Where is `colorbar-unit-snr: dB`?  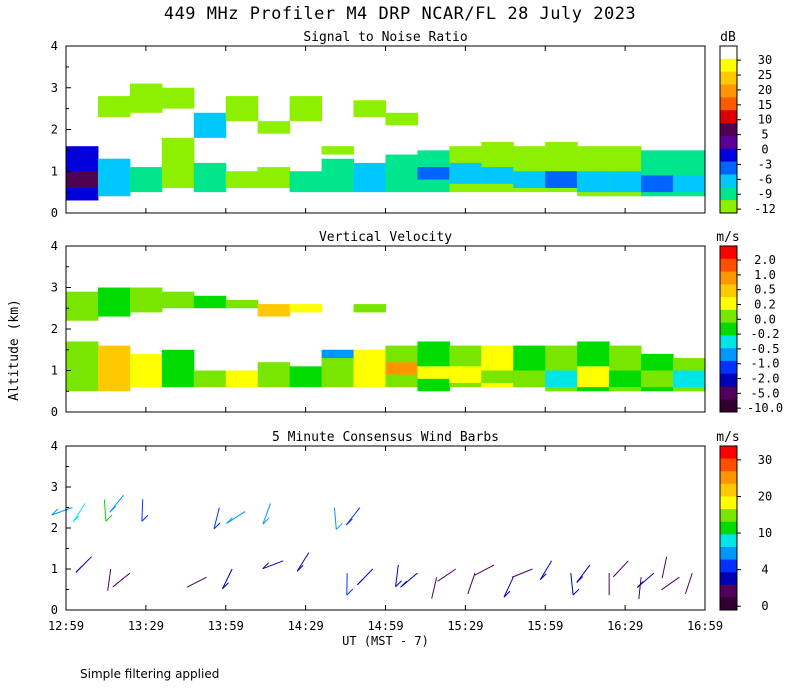
colorbar-unit-snr: dB is located at coordinates (728, 37).